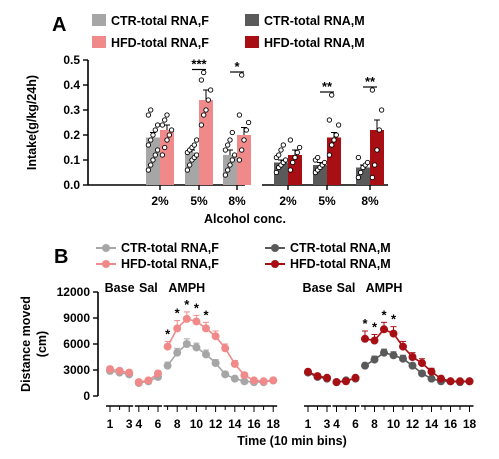 Image resolution: width=499 pixels, height=459 pixels. What do you see at coordinates (288, 201) in the screenshot?
I see `x-tick-label: 2%` at bounding box center [288, 201].